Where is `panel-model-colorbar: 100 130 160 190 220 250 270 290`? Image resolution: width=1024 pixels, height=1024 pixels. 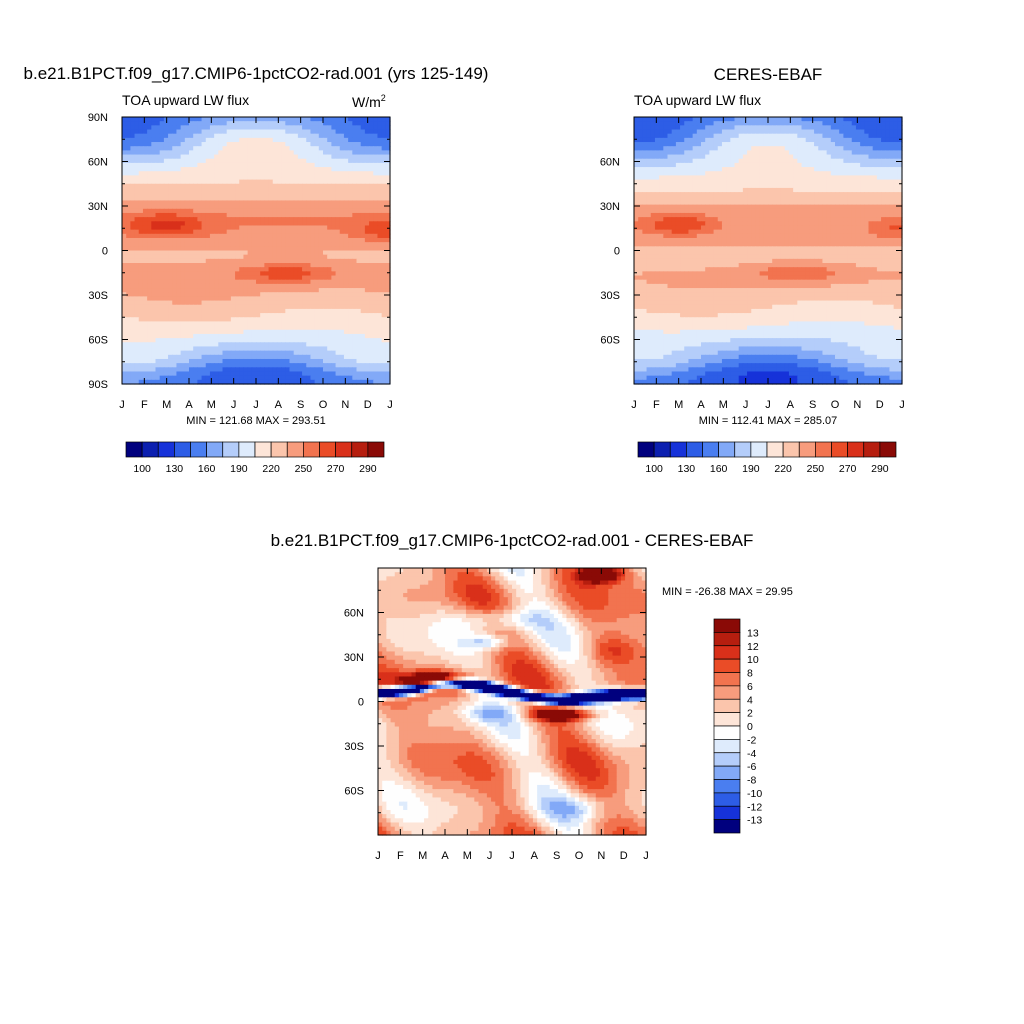 panel-model-colorbar: 100 130 160 190 220 250 270 290 is located at coordinates (255, 458).